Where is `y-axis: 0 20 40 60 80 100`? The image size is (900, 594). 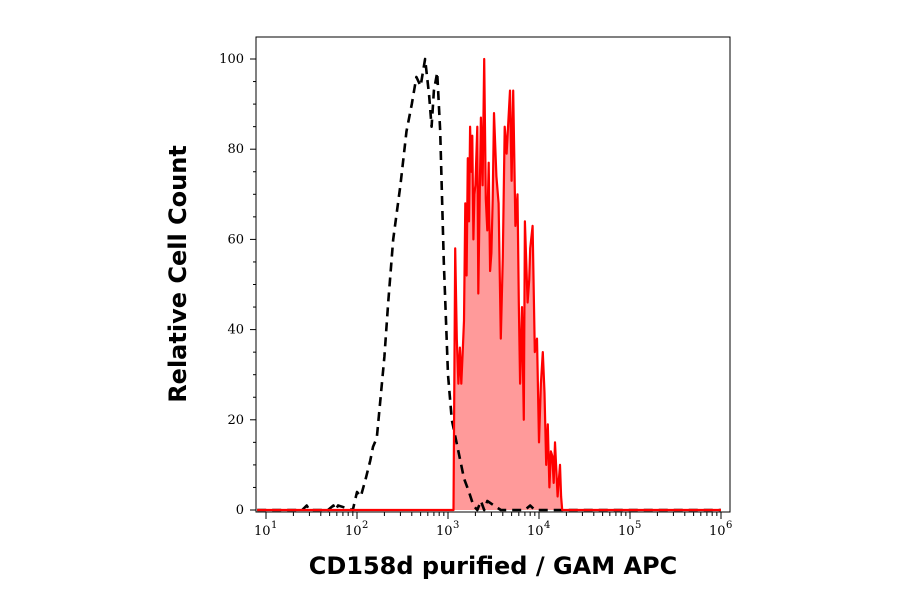 y-axis: 0 20 40 60 80 100 is located at coordinates (237, 285).